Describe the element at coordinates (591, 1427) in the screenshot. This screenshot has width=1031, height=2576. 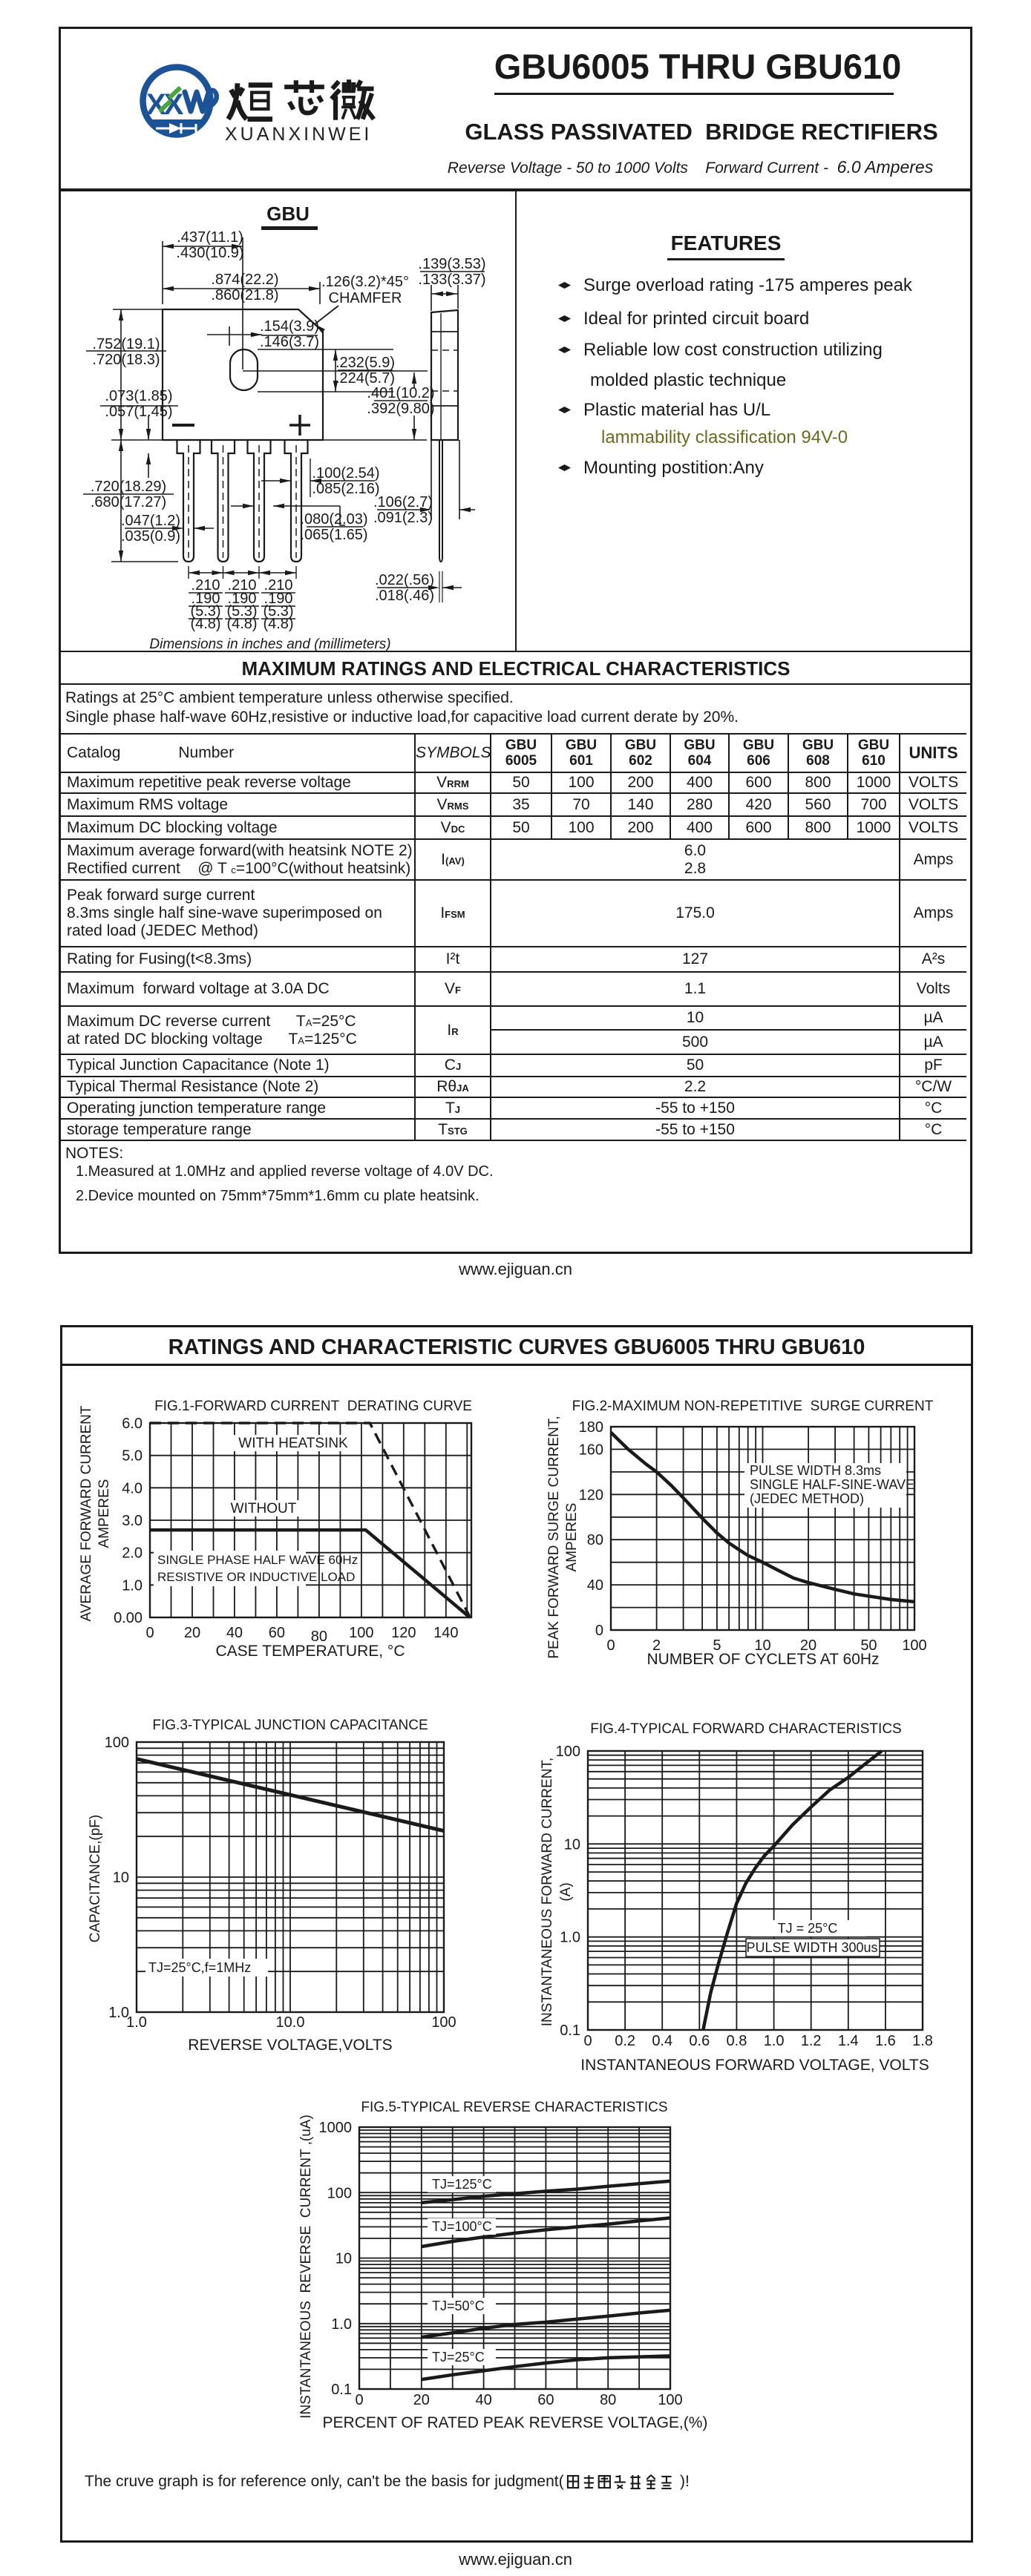
I see `svg-text: 180` at that location.